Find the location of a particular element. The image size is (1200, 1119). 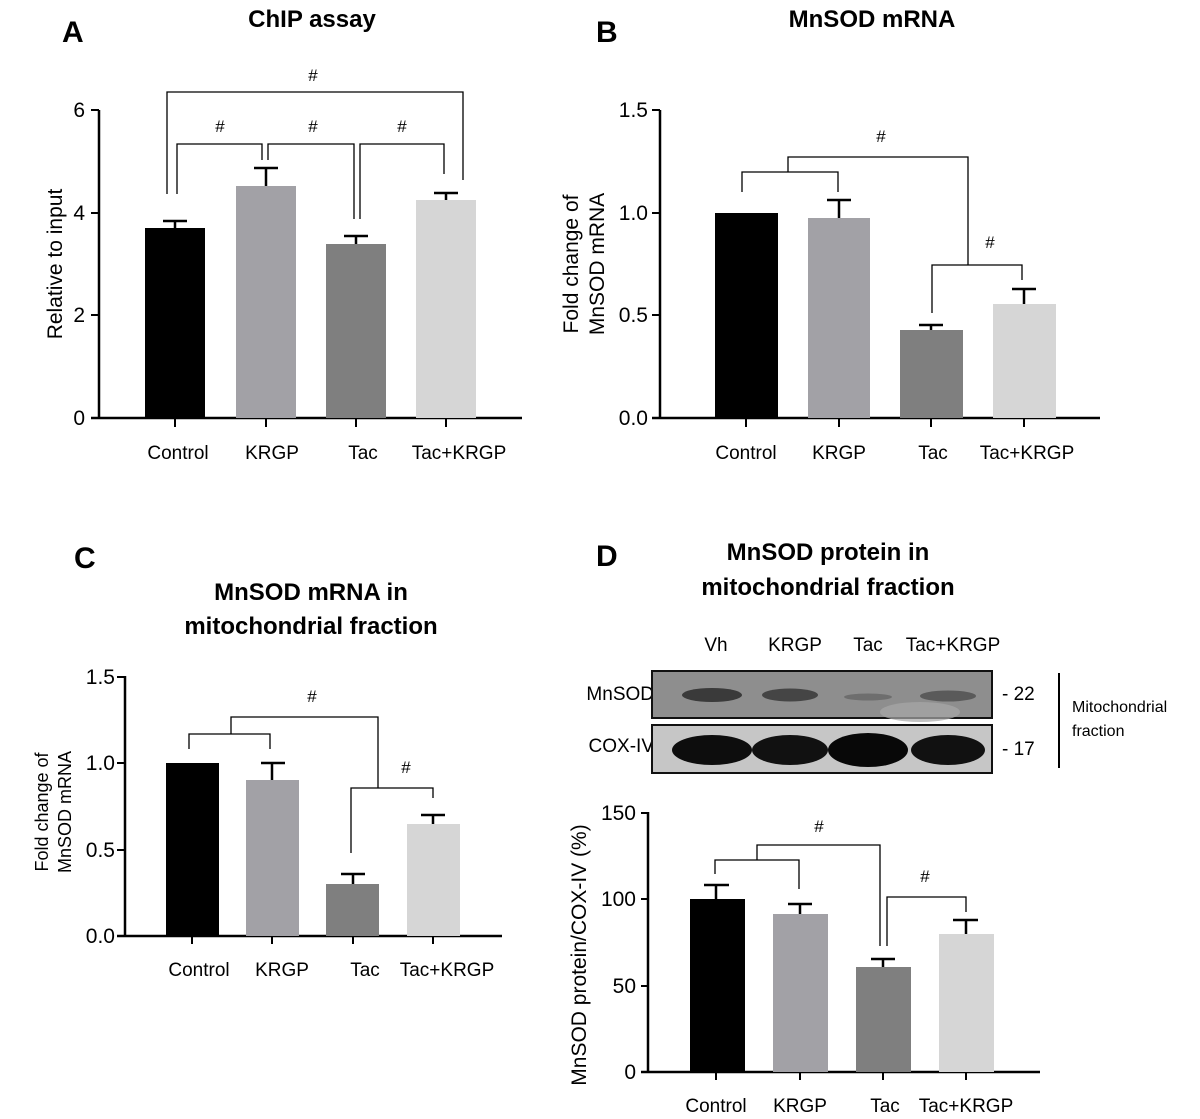

significance-brackets-c is located at coordinates (311, 784).